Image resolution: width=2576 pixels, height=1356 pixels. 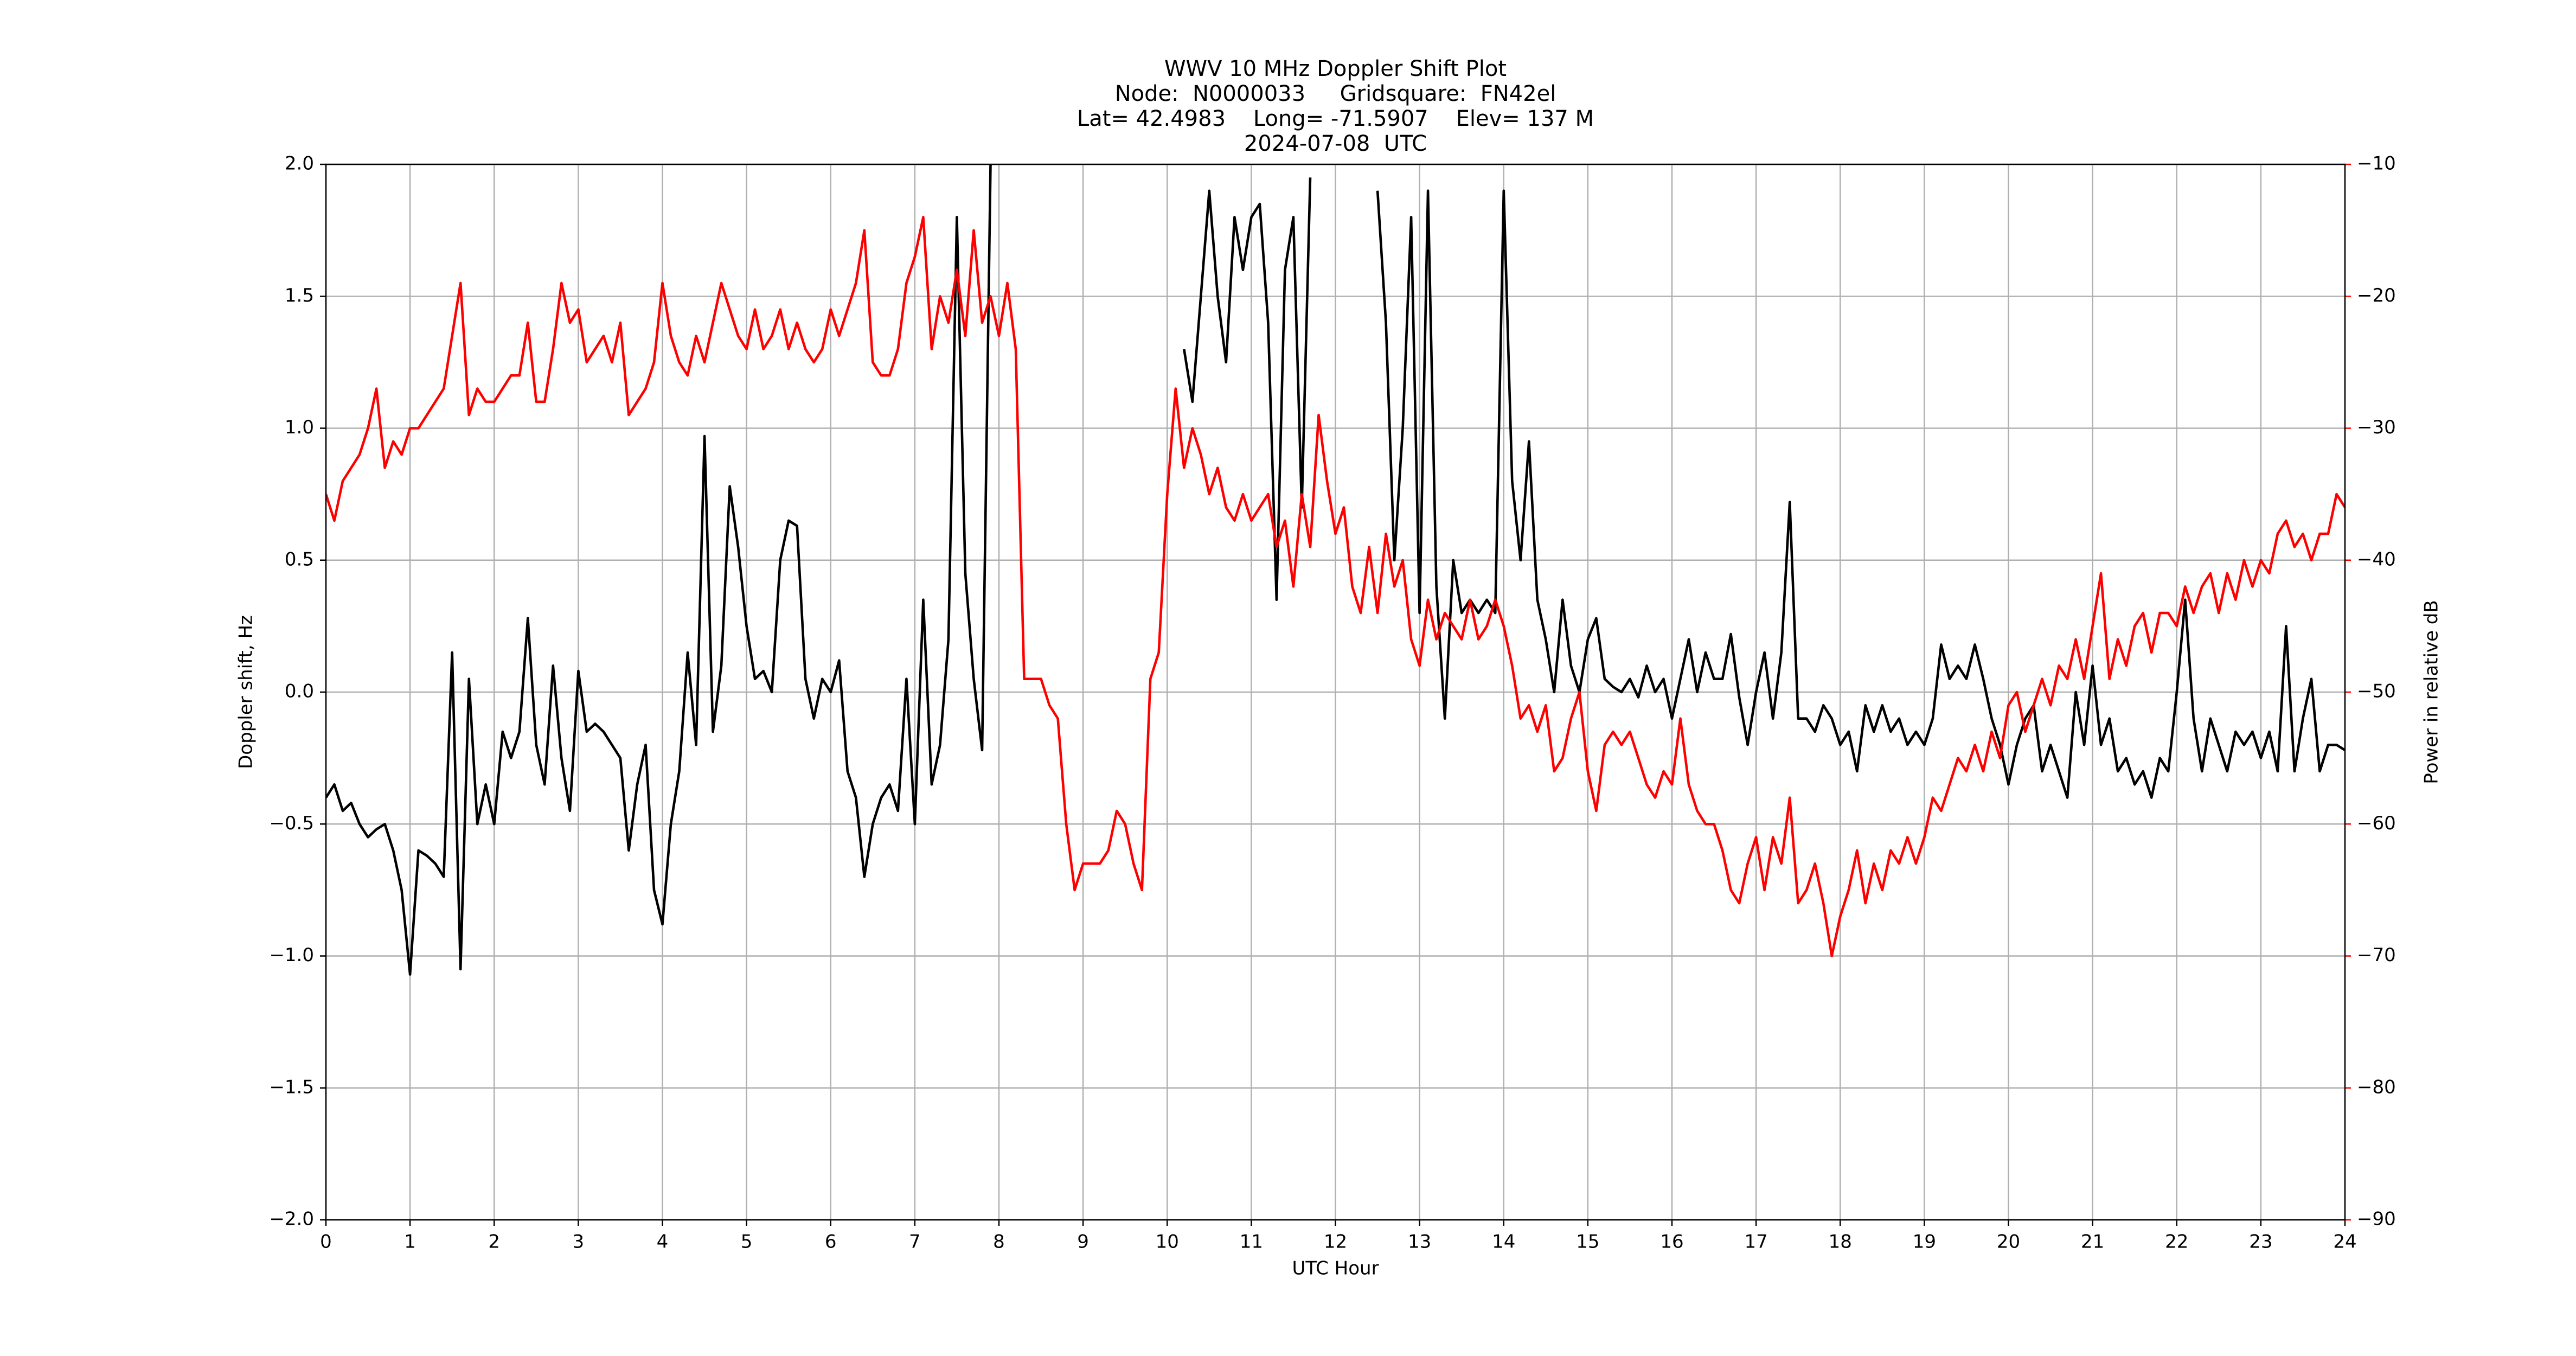 I want to click on y-tick-label: −2.0, so click(x=291, y=1219).